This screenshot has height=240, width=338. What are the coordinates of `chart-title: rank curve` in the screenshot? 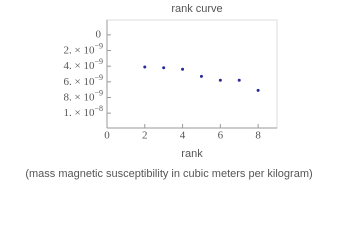 It's located at (196, 9).